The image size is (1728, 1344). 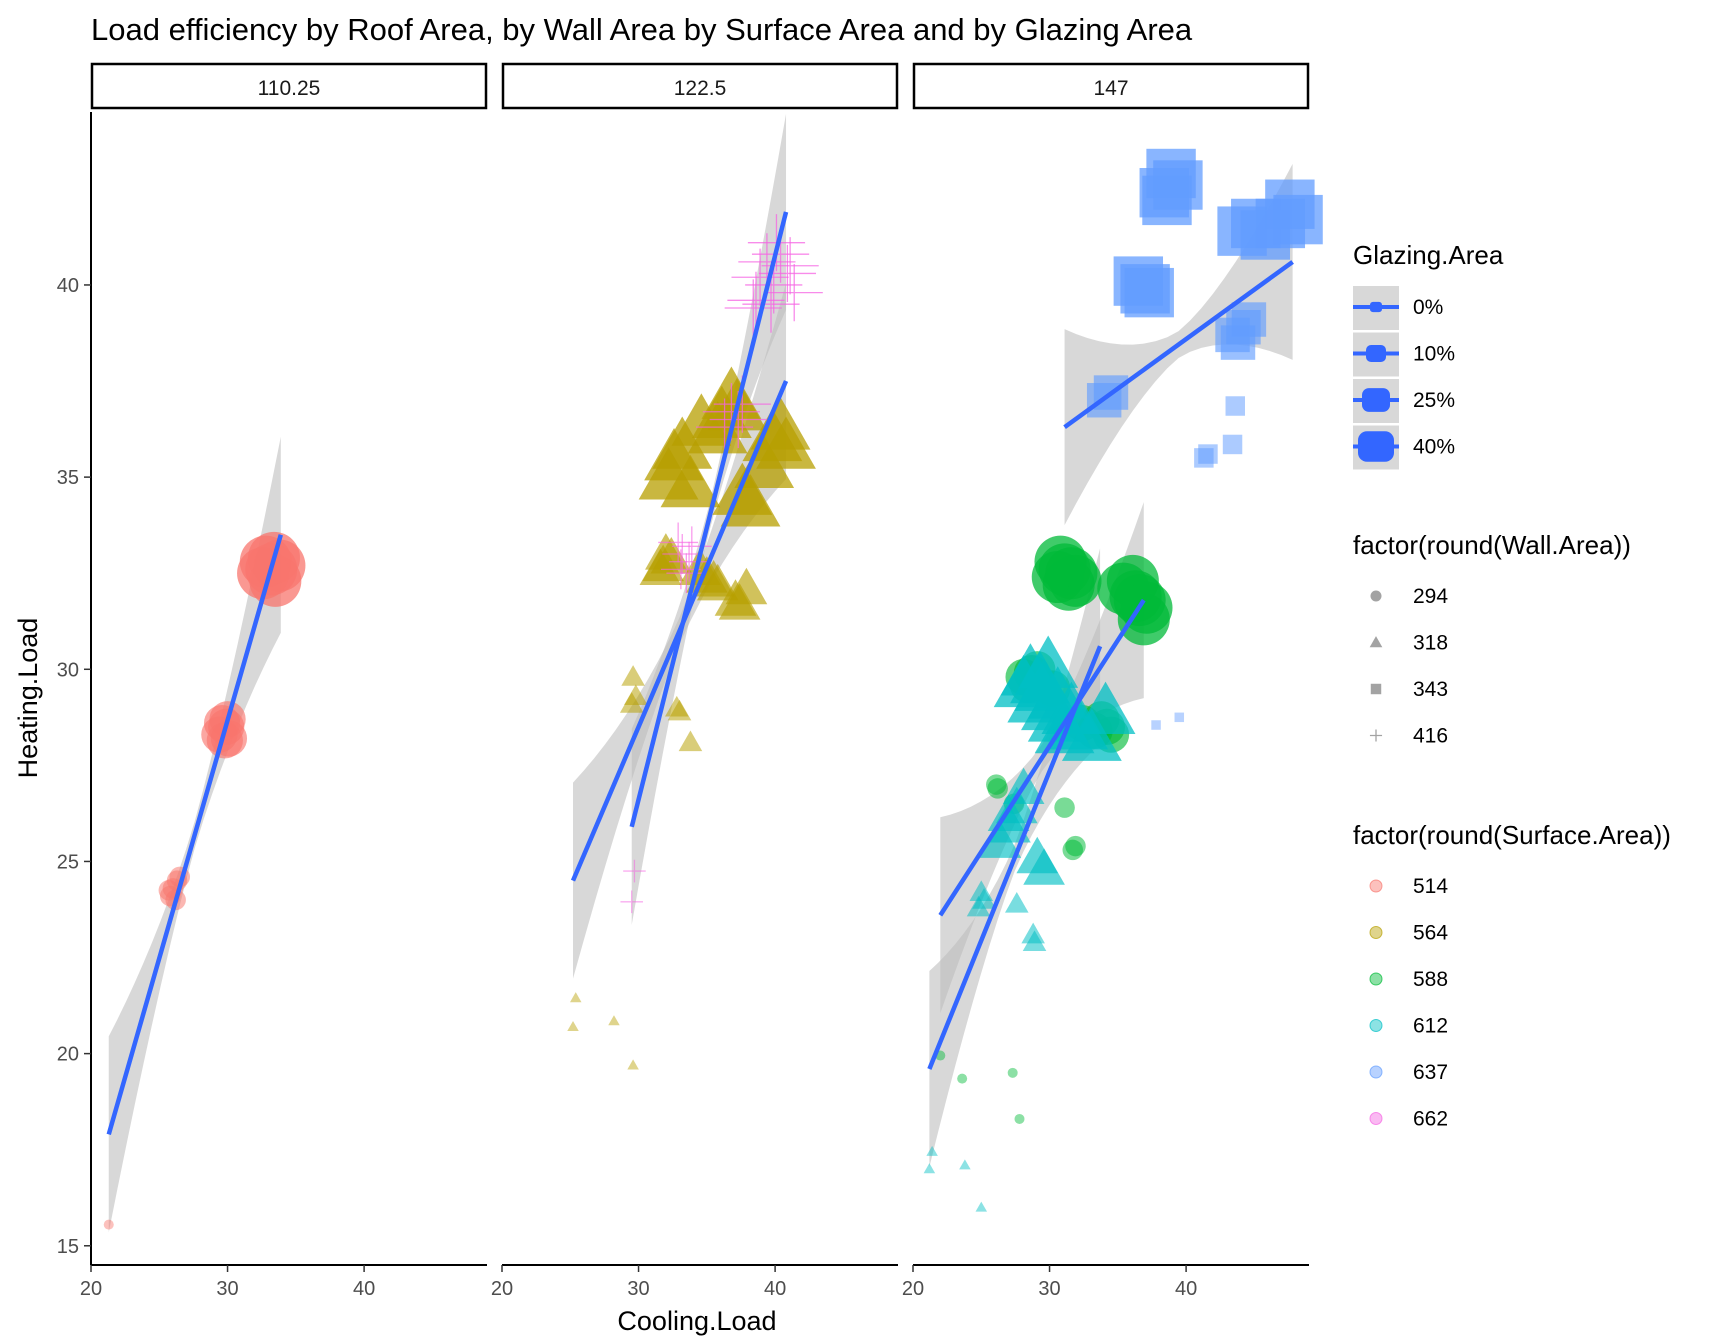 What do you see at coordinates (1110, 88) in the screenshot?
I see `facet-strip-label: 147` at bounding box center [1110, 88].